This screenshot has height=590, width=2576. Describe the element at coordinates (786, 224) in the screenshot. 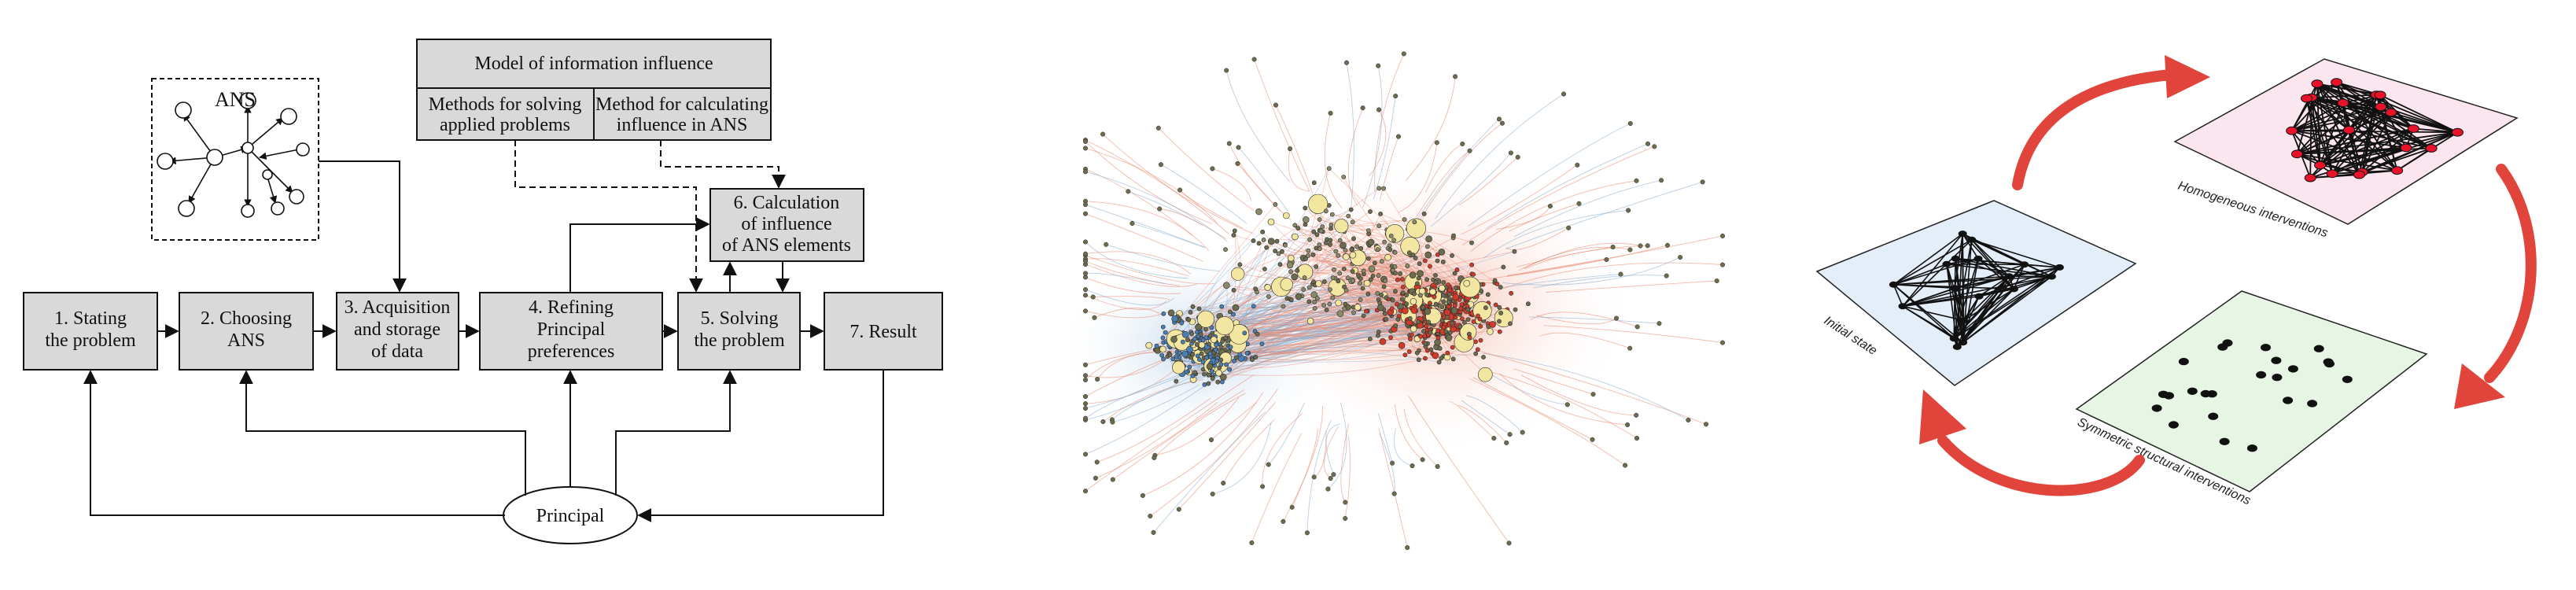

I see `step-6-line-2: of influence` at that location.